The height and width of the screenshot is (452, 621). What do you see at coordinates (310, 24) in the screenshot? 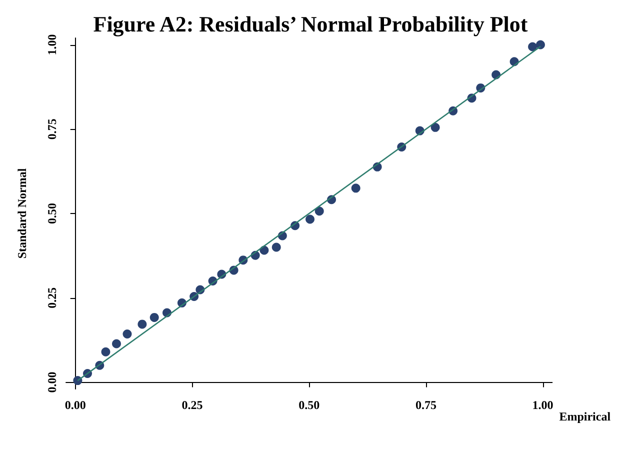
I see `chart-title: Figure A2: Residuals’ Normal Probability Plot` at bounding box center [310, 24].